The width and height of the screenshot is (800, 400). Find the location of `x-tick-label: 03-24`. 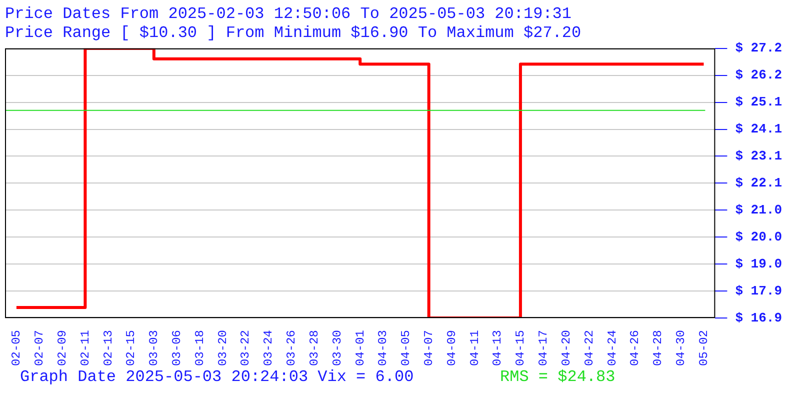

x-tick-label: 03-24 is located at coordinates (269, 348).